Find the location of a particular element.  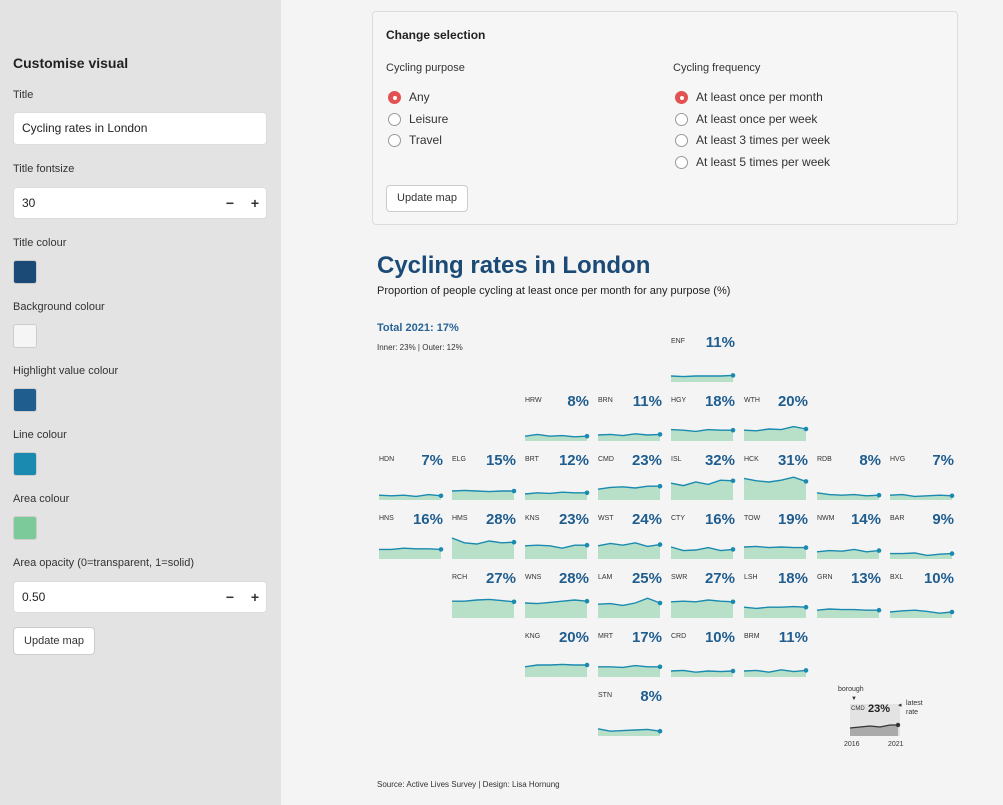

borough-rate: 14% is located at coordinates (865, 519).